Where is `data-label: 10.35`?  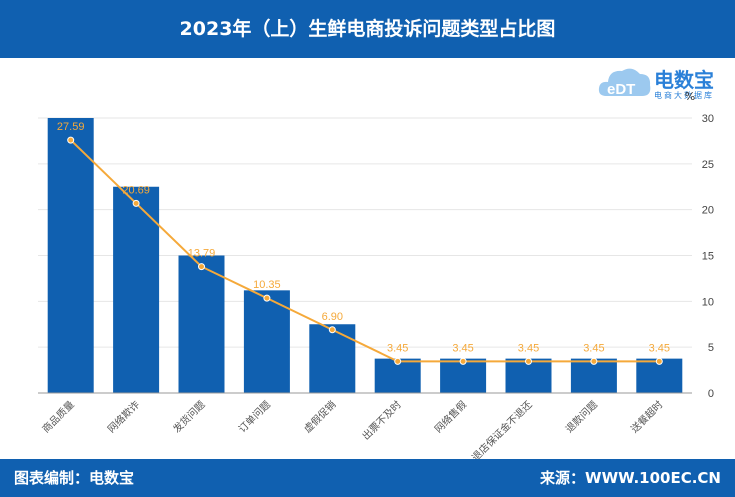 data-label: 10.35 is located at coordinates (267, 285).